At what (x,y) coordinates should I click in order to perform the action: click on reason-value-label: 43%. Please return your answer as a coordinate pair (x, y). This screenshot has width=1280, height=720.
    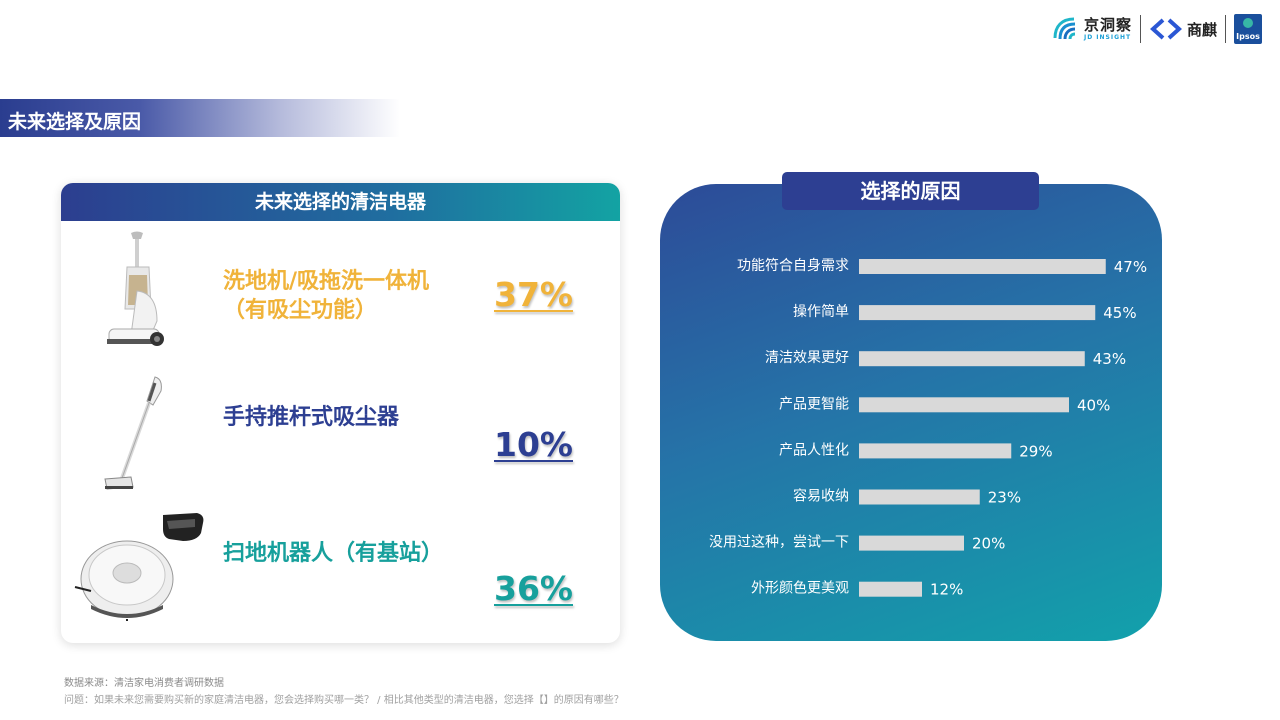
    Looking at the image, I should click on (1109, 359).